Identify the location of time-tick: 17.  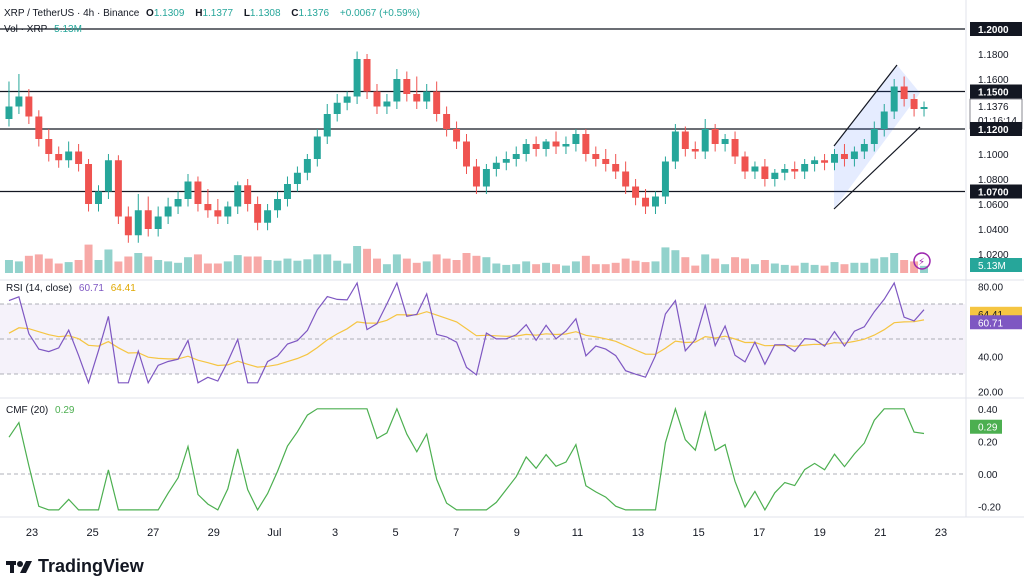
(759, 533).